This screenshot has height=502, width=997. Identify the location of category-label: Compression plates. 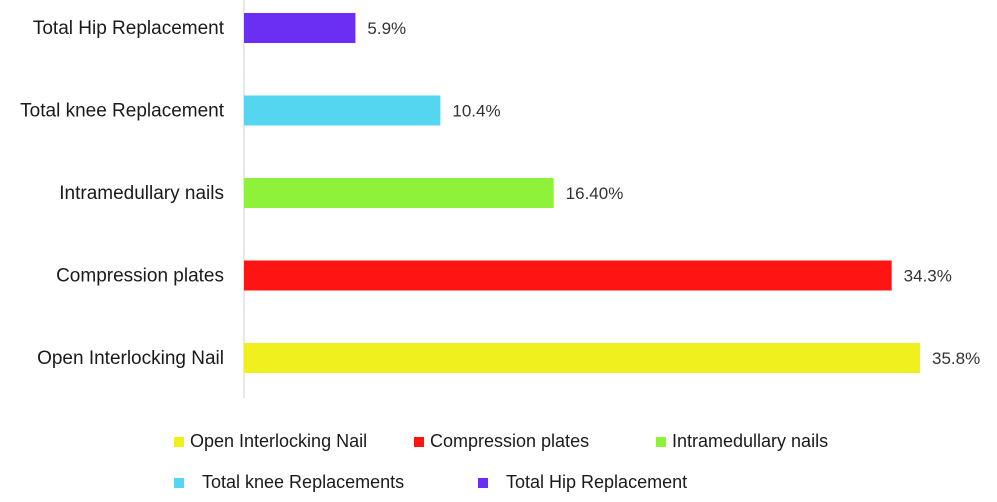
(140, 276).